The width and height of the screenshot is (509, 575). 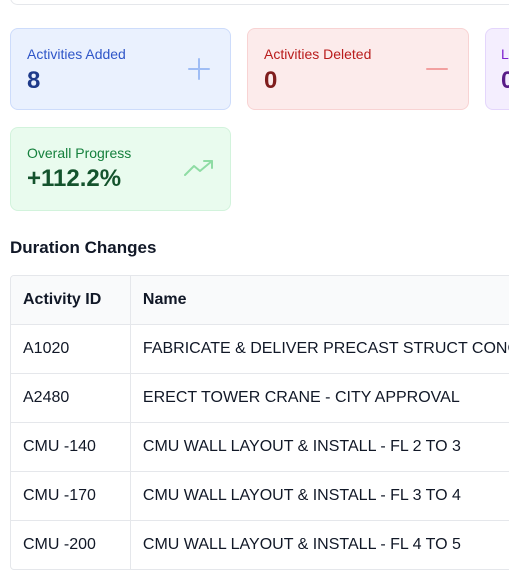 I want to click on activity-name-cell: ERECT TOWER CRANE - CITY APPROVAL, so click(x=319, y=398).